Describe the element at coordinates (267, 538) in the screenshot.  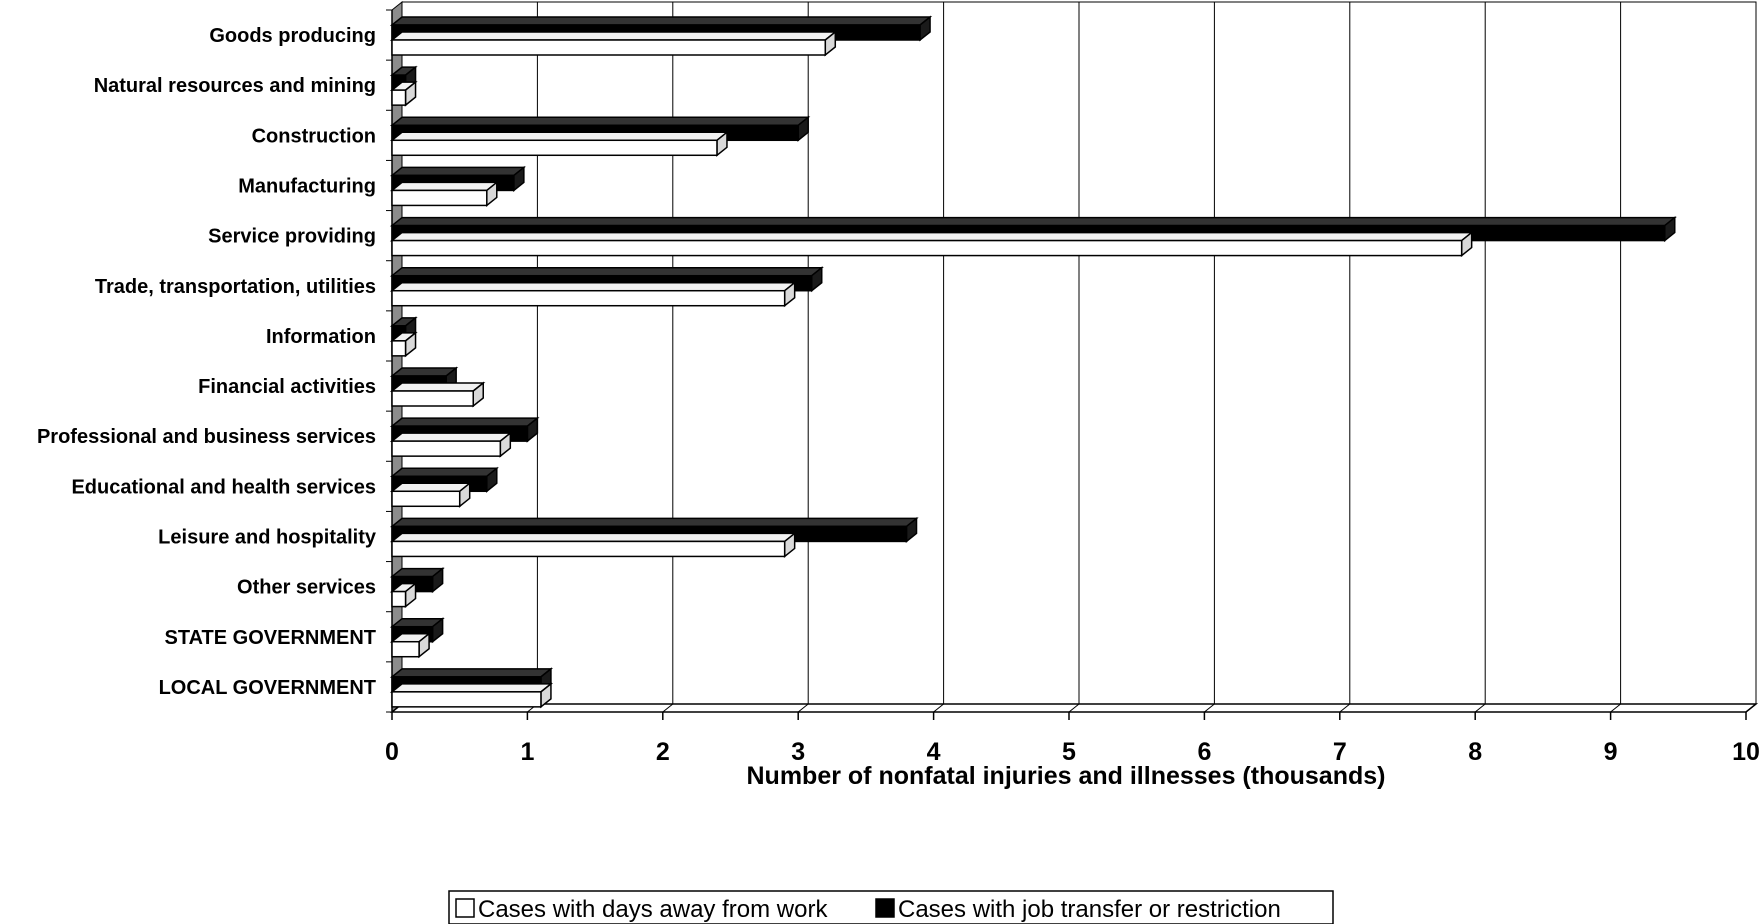
I see `category-label: Leisure and hospitality` at that location.